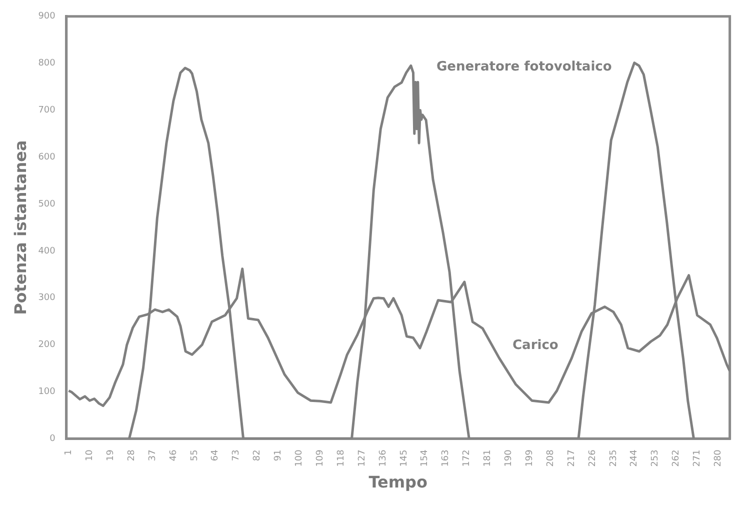 The image size is (740, 505). I want to click on x-tick-label: 55, so click(195, 456).